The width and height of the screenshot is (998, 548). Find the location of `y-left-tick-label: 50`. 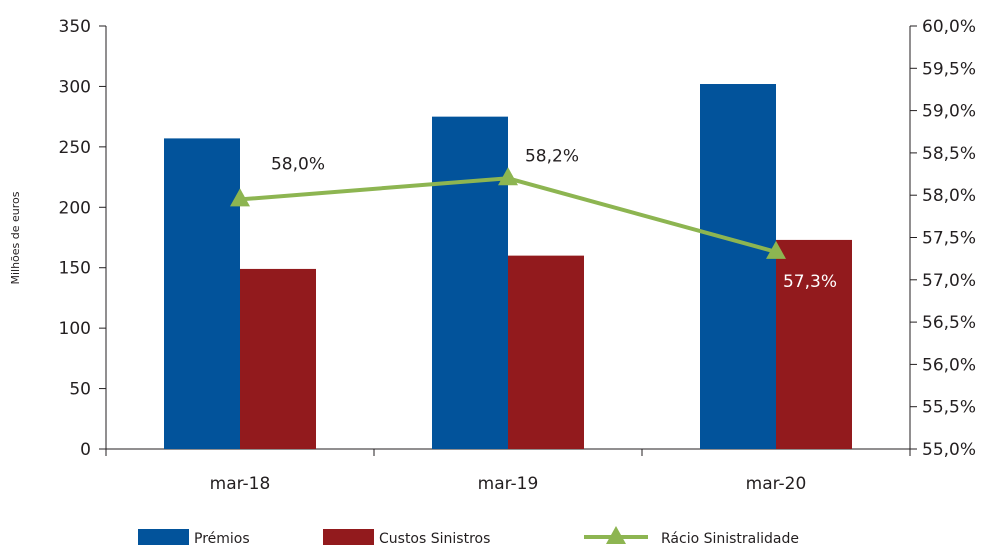

y-left-tick-label: 50 is located at coordinates (80, 390).